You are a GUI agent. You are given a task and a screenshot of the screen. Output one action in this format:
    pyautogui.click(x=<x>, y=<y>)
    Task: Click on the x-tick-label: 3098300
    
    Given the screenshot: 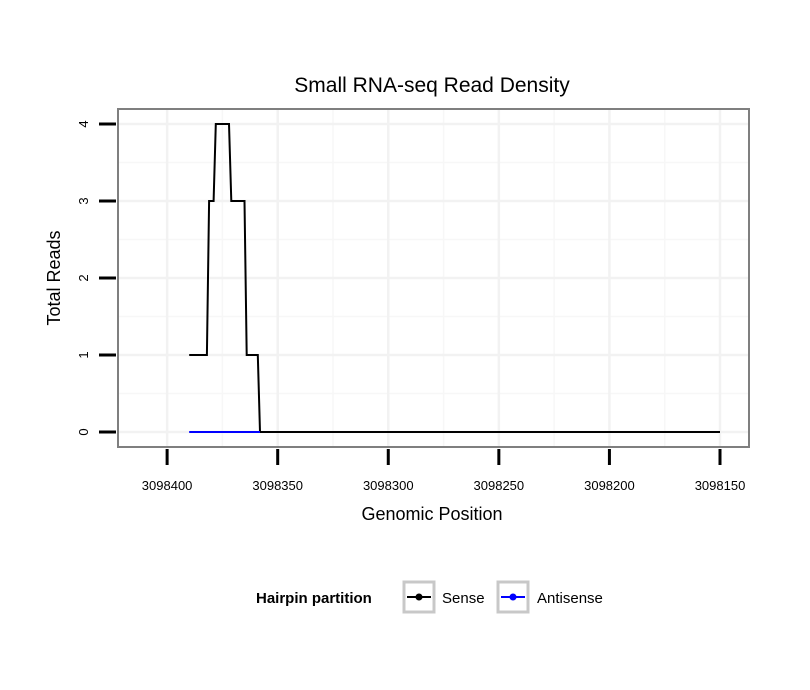 What is the action you would take?
    pyautogui.click(x=388, y=485)
    